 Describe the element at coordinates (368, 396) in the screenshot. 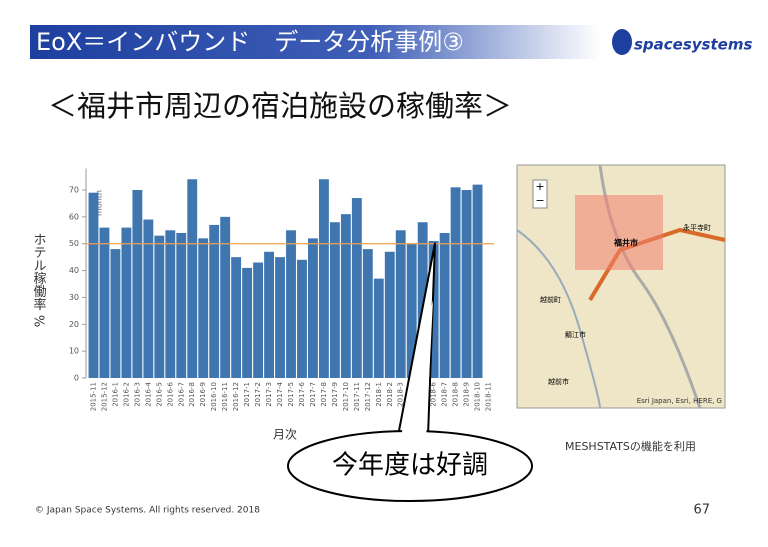

I see `x-tick-label: 2017-12` at that location.